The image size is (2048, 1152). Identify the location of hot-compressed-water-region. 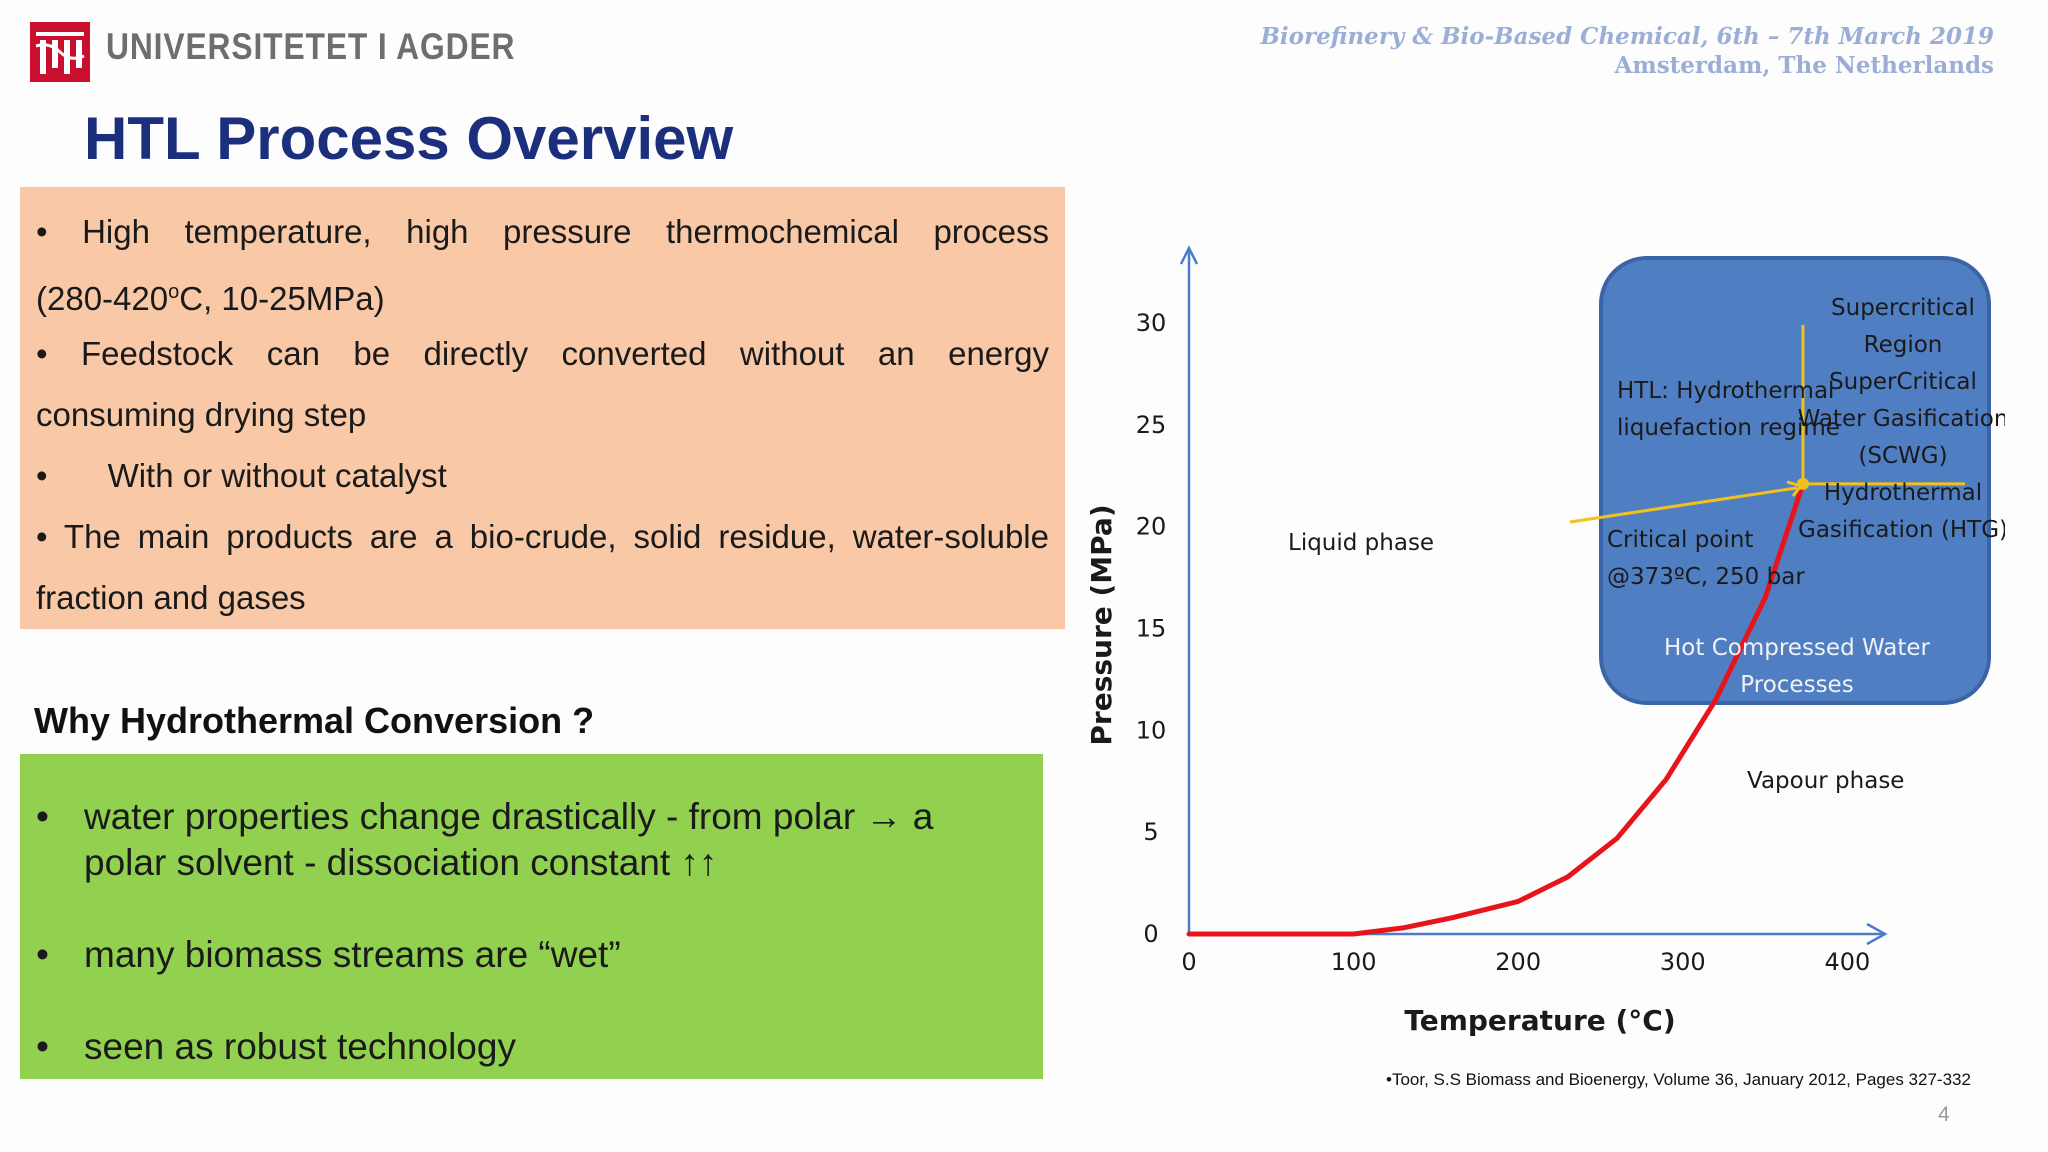
(1795, 480).